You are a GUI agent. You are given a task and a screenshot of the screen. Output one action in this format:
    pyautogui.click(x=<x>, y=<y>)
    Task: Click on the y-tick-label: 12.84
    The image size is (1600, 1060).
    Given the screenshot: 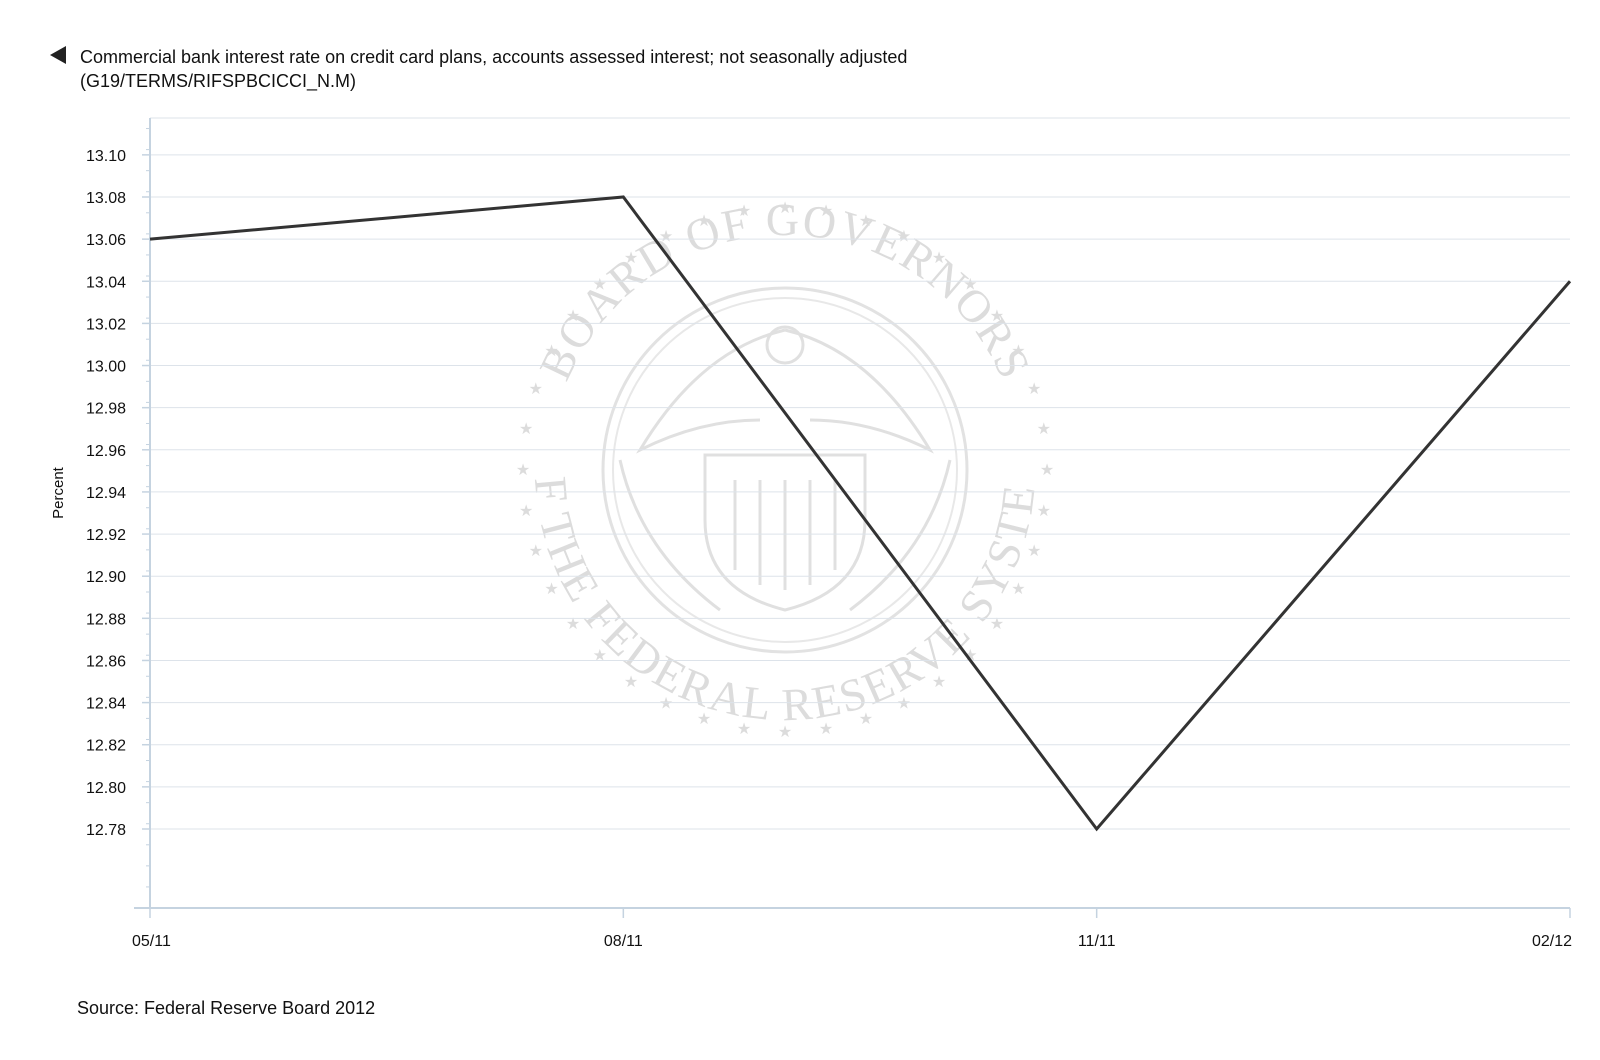 What is the action you would take?
    pyautogui.click(x=106, y=704)
    